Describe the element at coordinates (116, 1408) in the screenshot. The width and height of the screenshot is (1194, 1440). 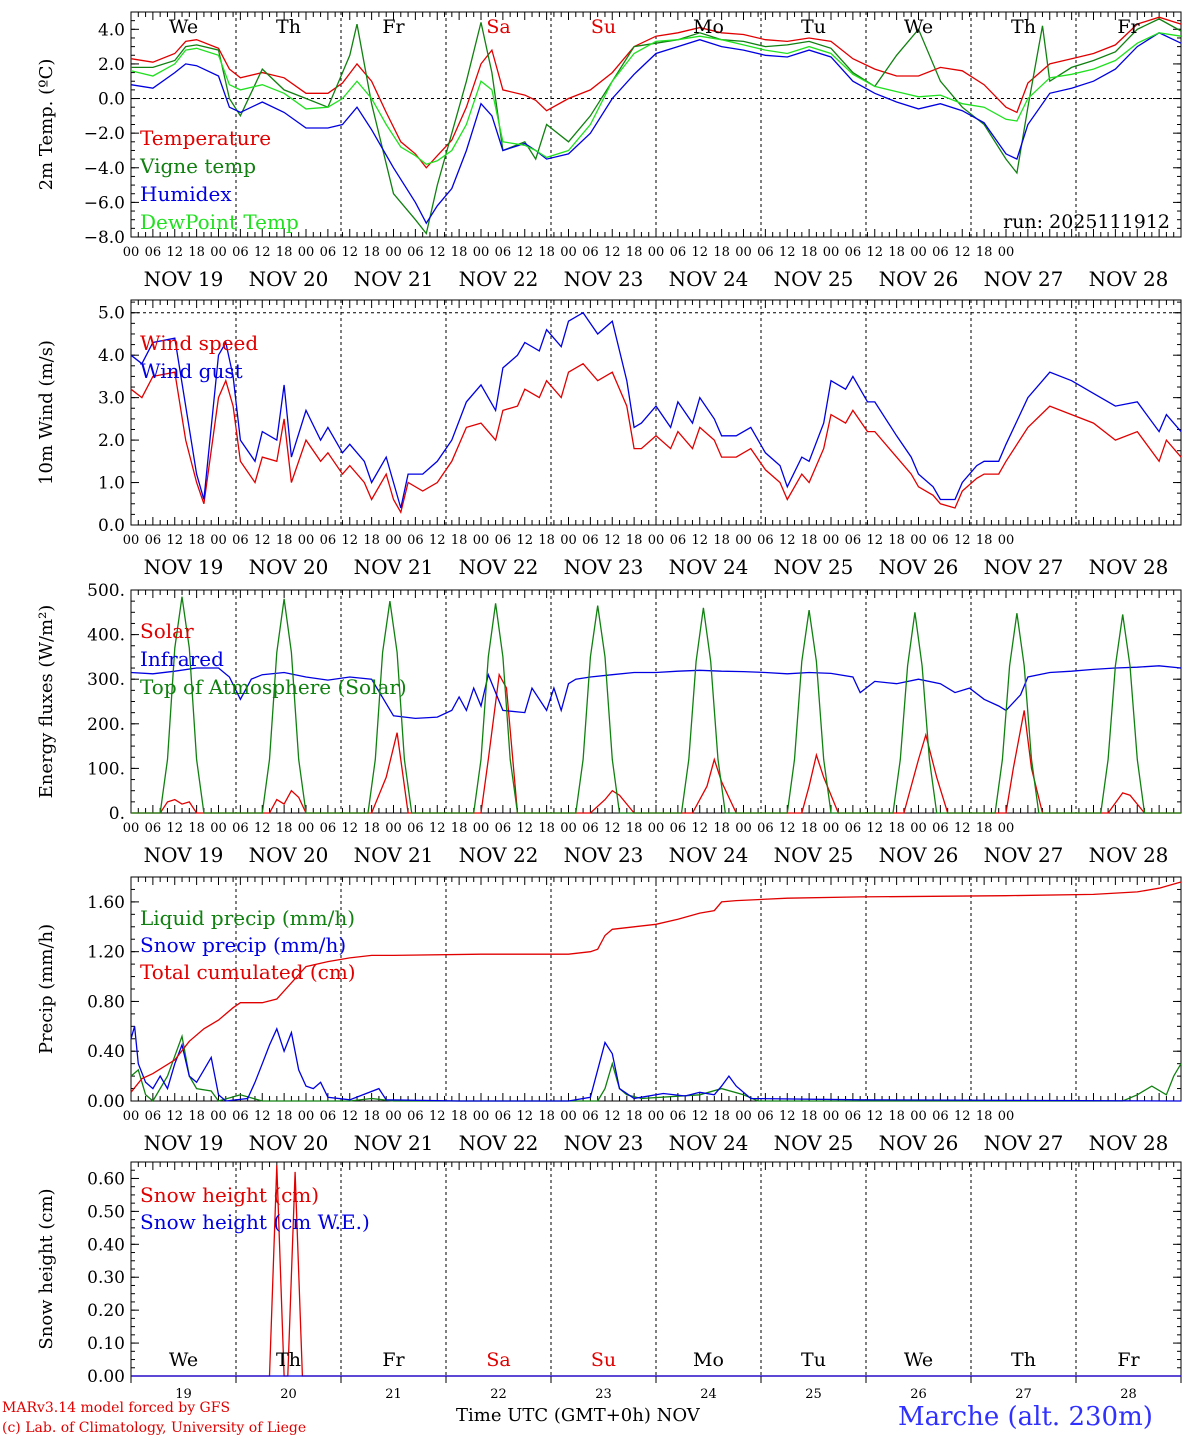
I see `model-credit: MARv3.14 model forced by GFS` at that location.